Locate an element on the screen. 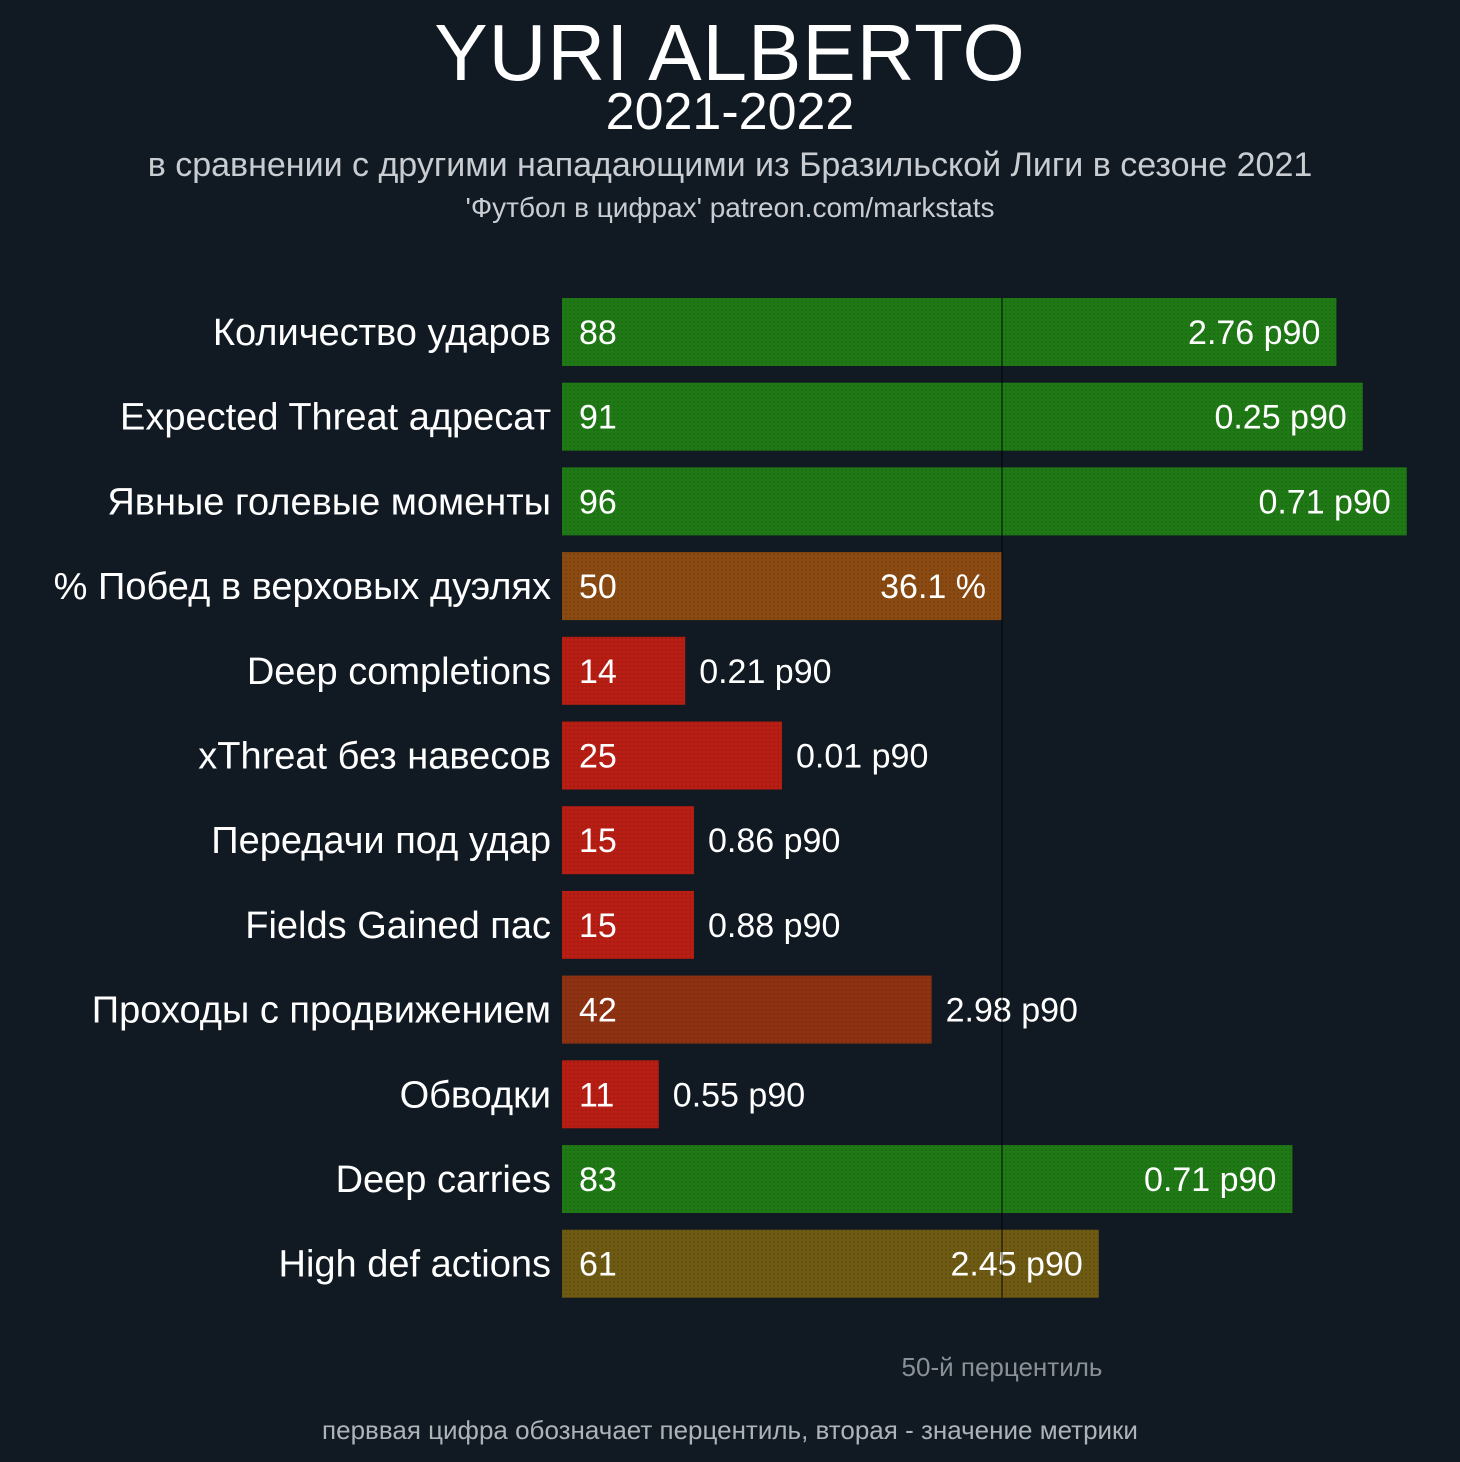  credit-line: 'Футбол в цифрах' patreon.com/markstats is located at coordinates (730, 207).